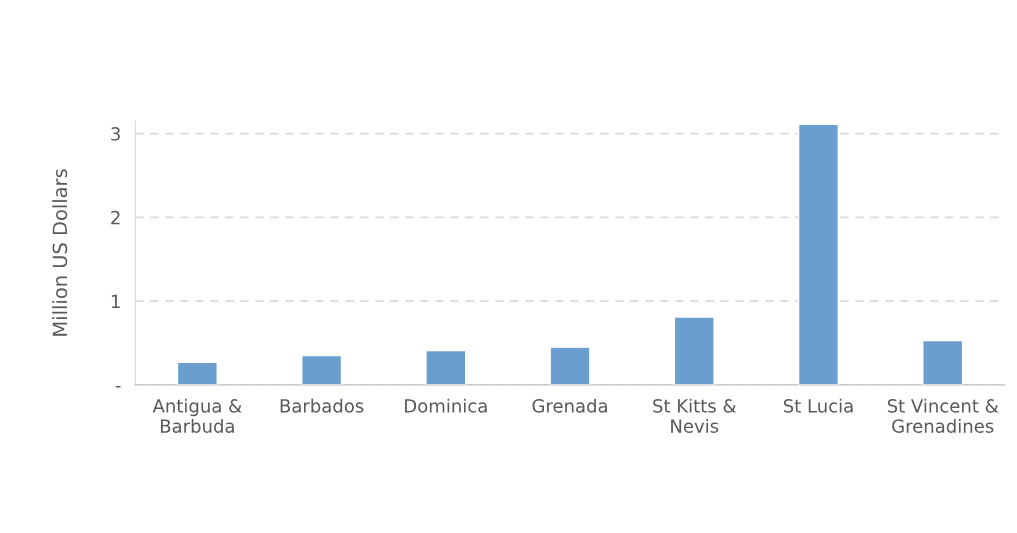  I want to click on y-tick-label: -, so click(118, 387).